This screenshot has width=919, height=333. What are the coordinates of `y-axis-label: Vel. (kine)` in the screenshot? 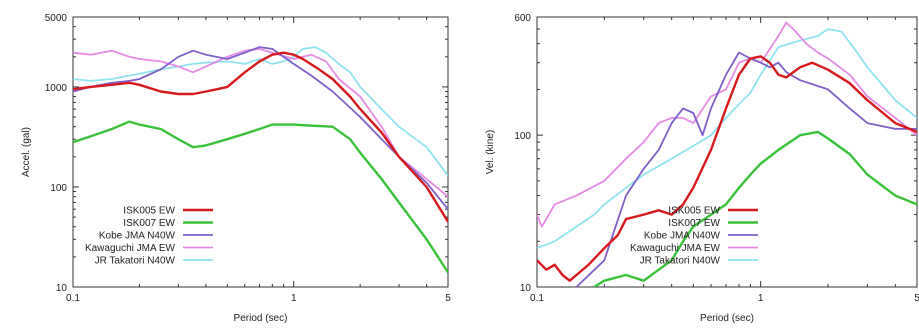 It's located at (490, 152).